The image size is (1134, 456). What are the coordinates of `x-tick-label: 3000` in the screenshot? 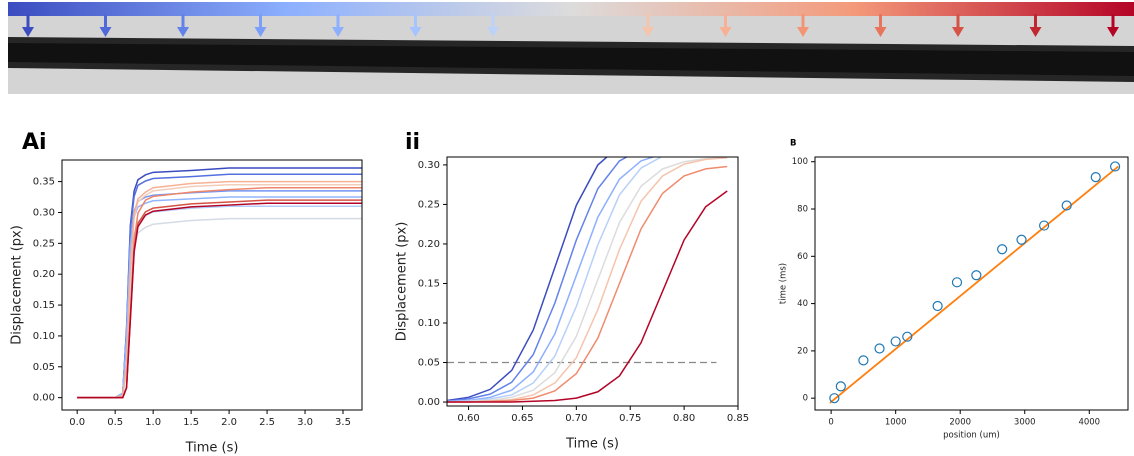 It's located at (1025, 423).